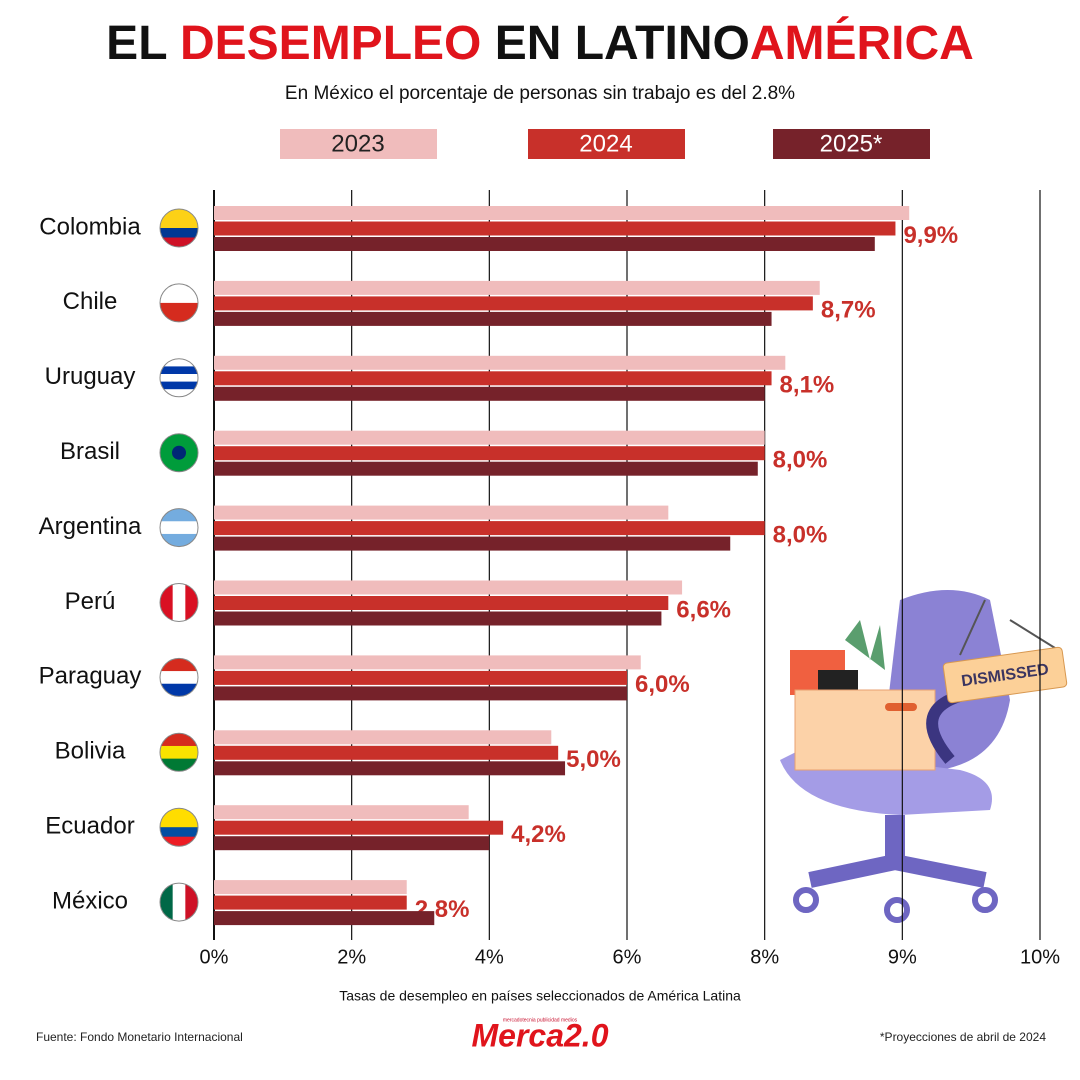  What do you see at coordinates (351, 957) in the screenshot?
I see `x-tick-label: 2%` at bounding box center [351, 957].